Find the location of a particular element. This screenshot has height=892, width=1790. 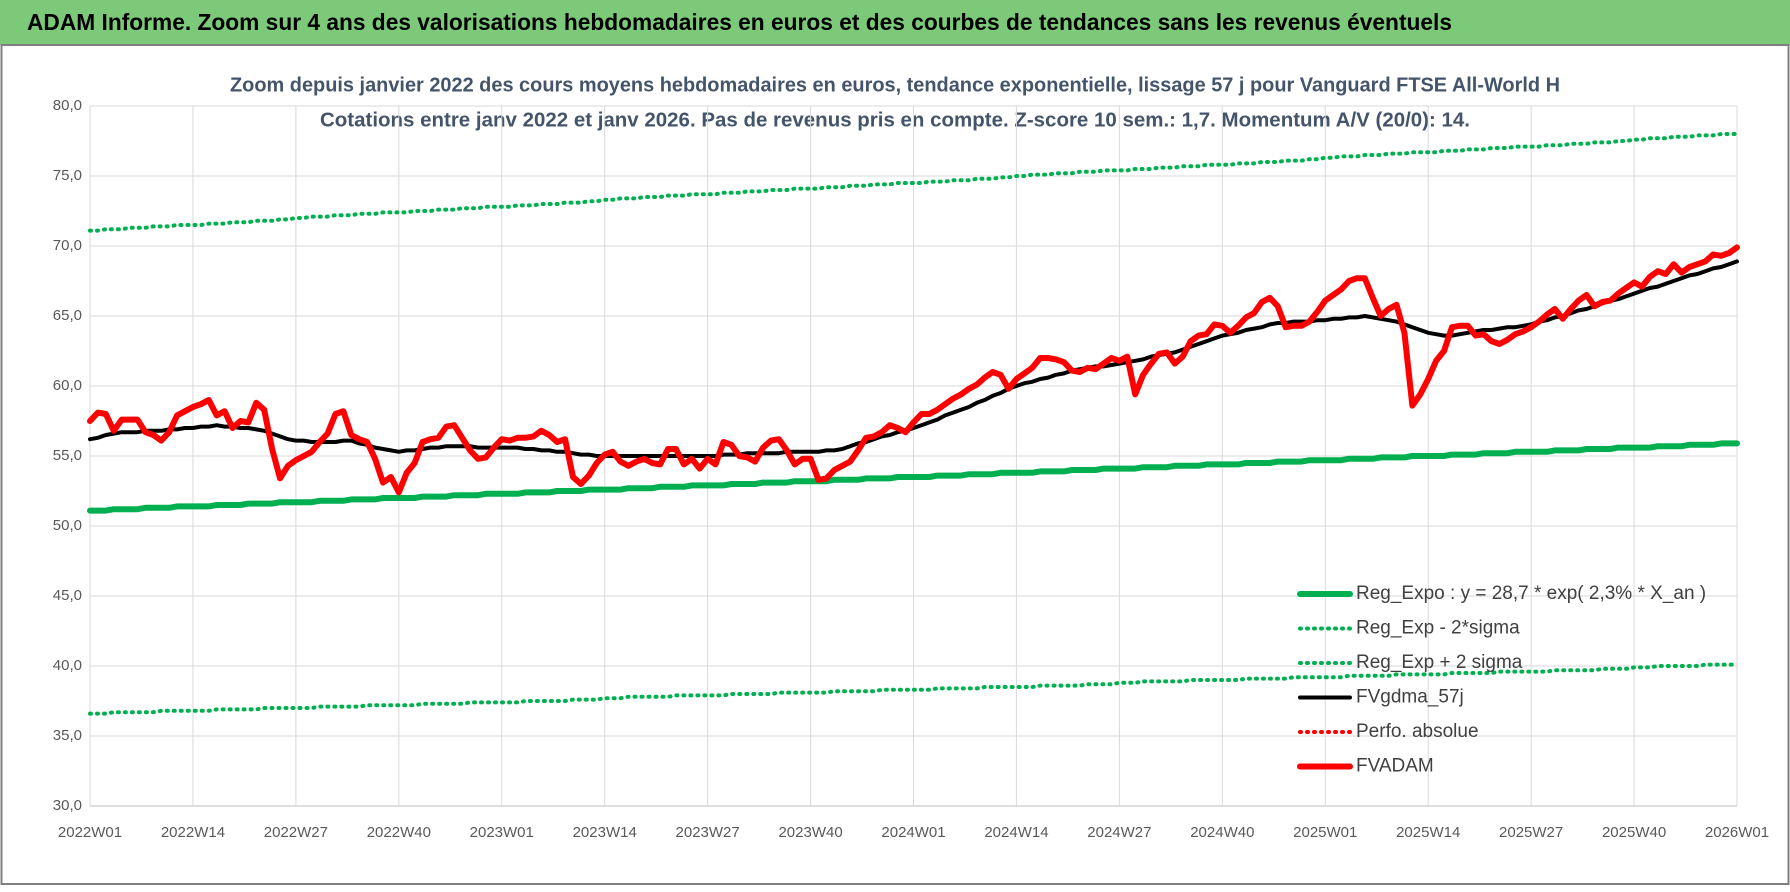

x-tick-label: 2022W27 is located at coordinates (296, 832).